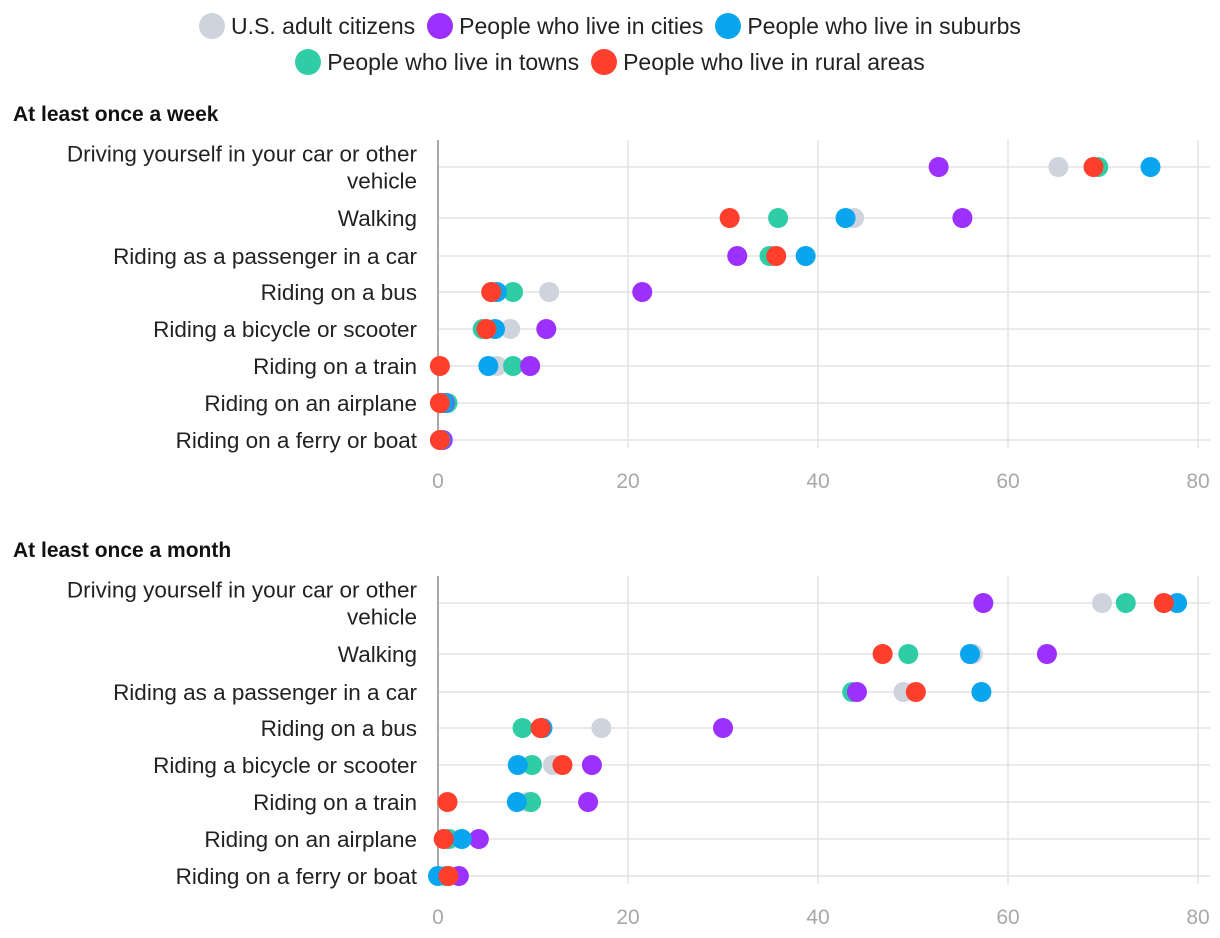 Image resolution: width=1220 pixels, height=938 pixels. I want to click on legend-label-rural: People who live in rural areas, so click(774, 61).